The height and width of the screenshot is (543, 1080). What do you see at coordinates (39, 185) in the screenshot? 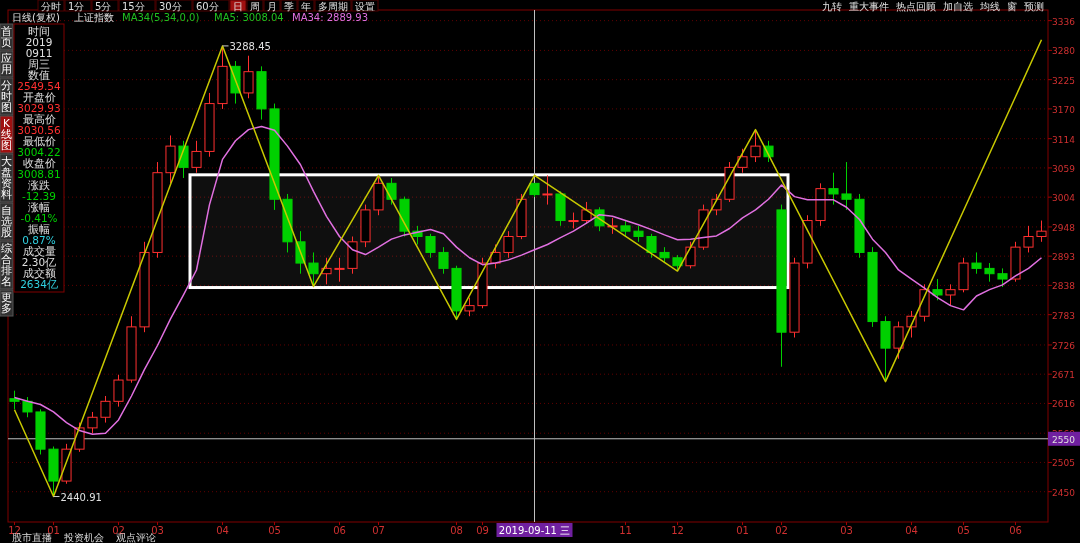
I see `annotation: 涨跌` at bounding box center [39, 185].